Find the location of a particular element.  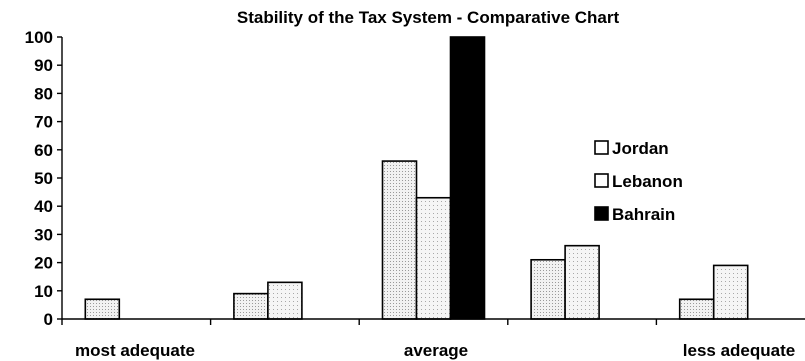

y-tick-label: 20 is located at coordinates (43, 263).